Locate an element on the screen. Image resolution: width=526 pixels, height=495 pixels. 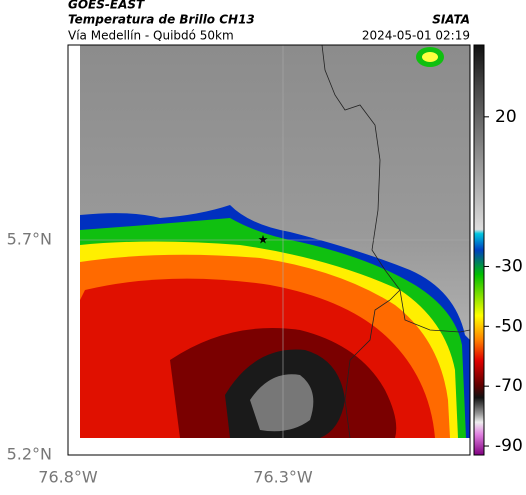
colorbar-tick-label: 20 is located at coordinates (506, 117).